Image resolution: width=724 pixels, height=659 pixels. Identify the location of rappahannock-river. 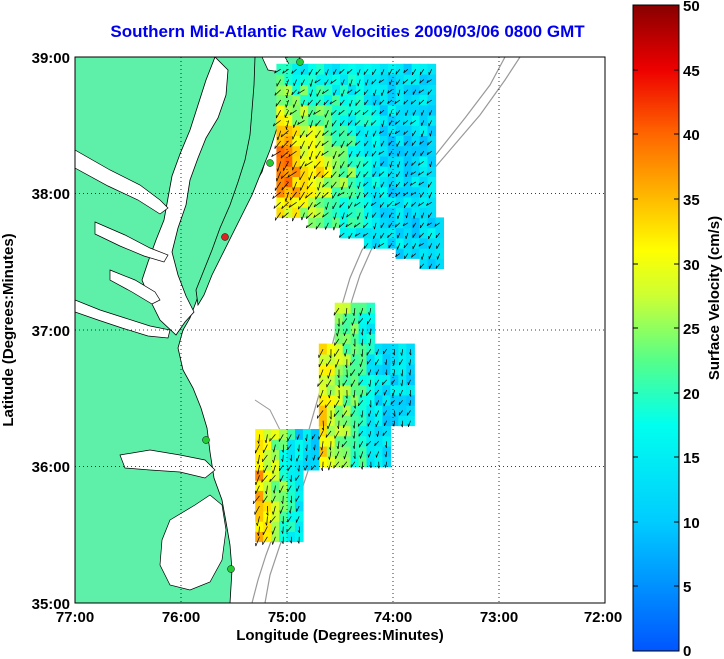
(131, 242).